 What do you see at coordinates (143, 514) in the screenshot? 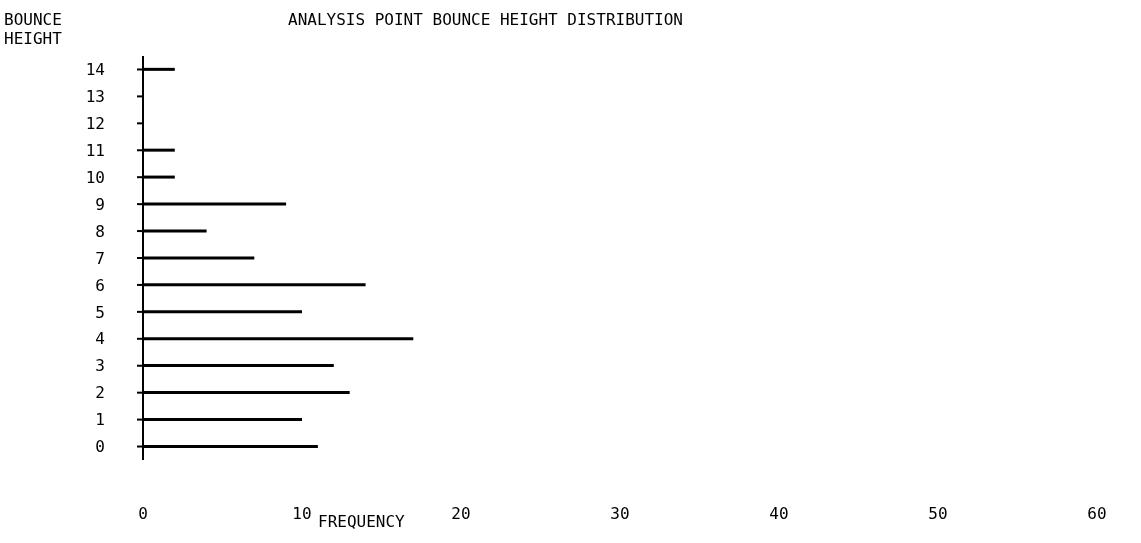
I see `x-tick-label: 0` at bounding box center [143, 514].